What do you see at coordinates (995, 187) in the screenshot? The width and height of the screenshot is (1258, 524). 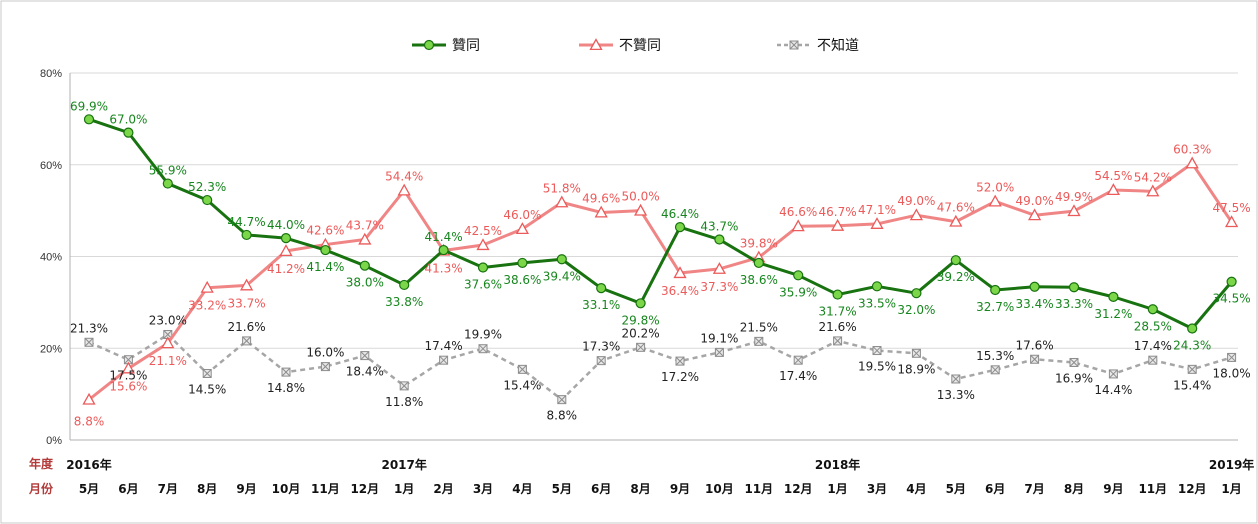 I see `data-label: 52.0%` at bounding box center [995, 187].